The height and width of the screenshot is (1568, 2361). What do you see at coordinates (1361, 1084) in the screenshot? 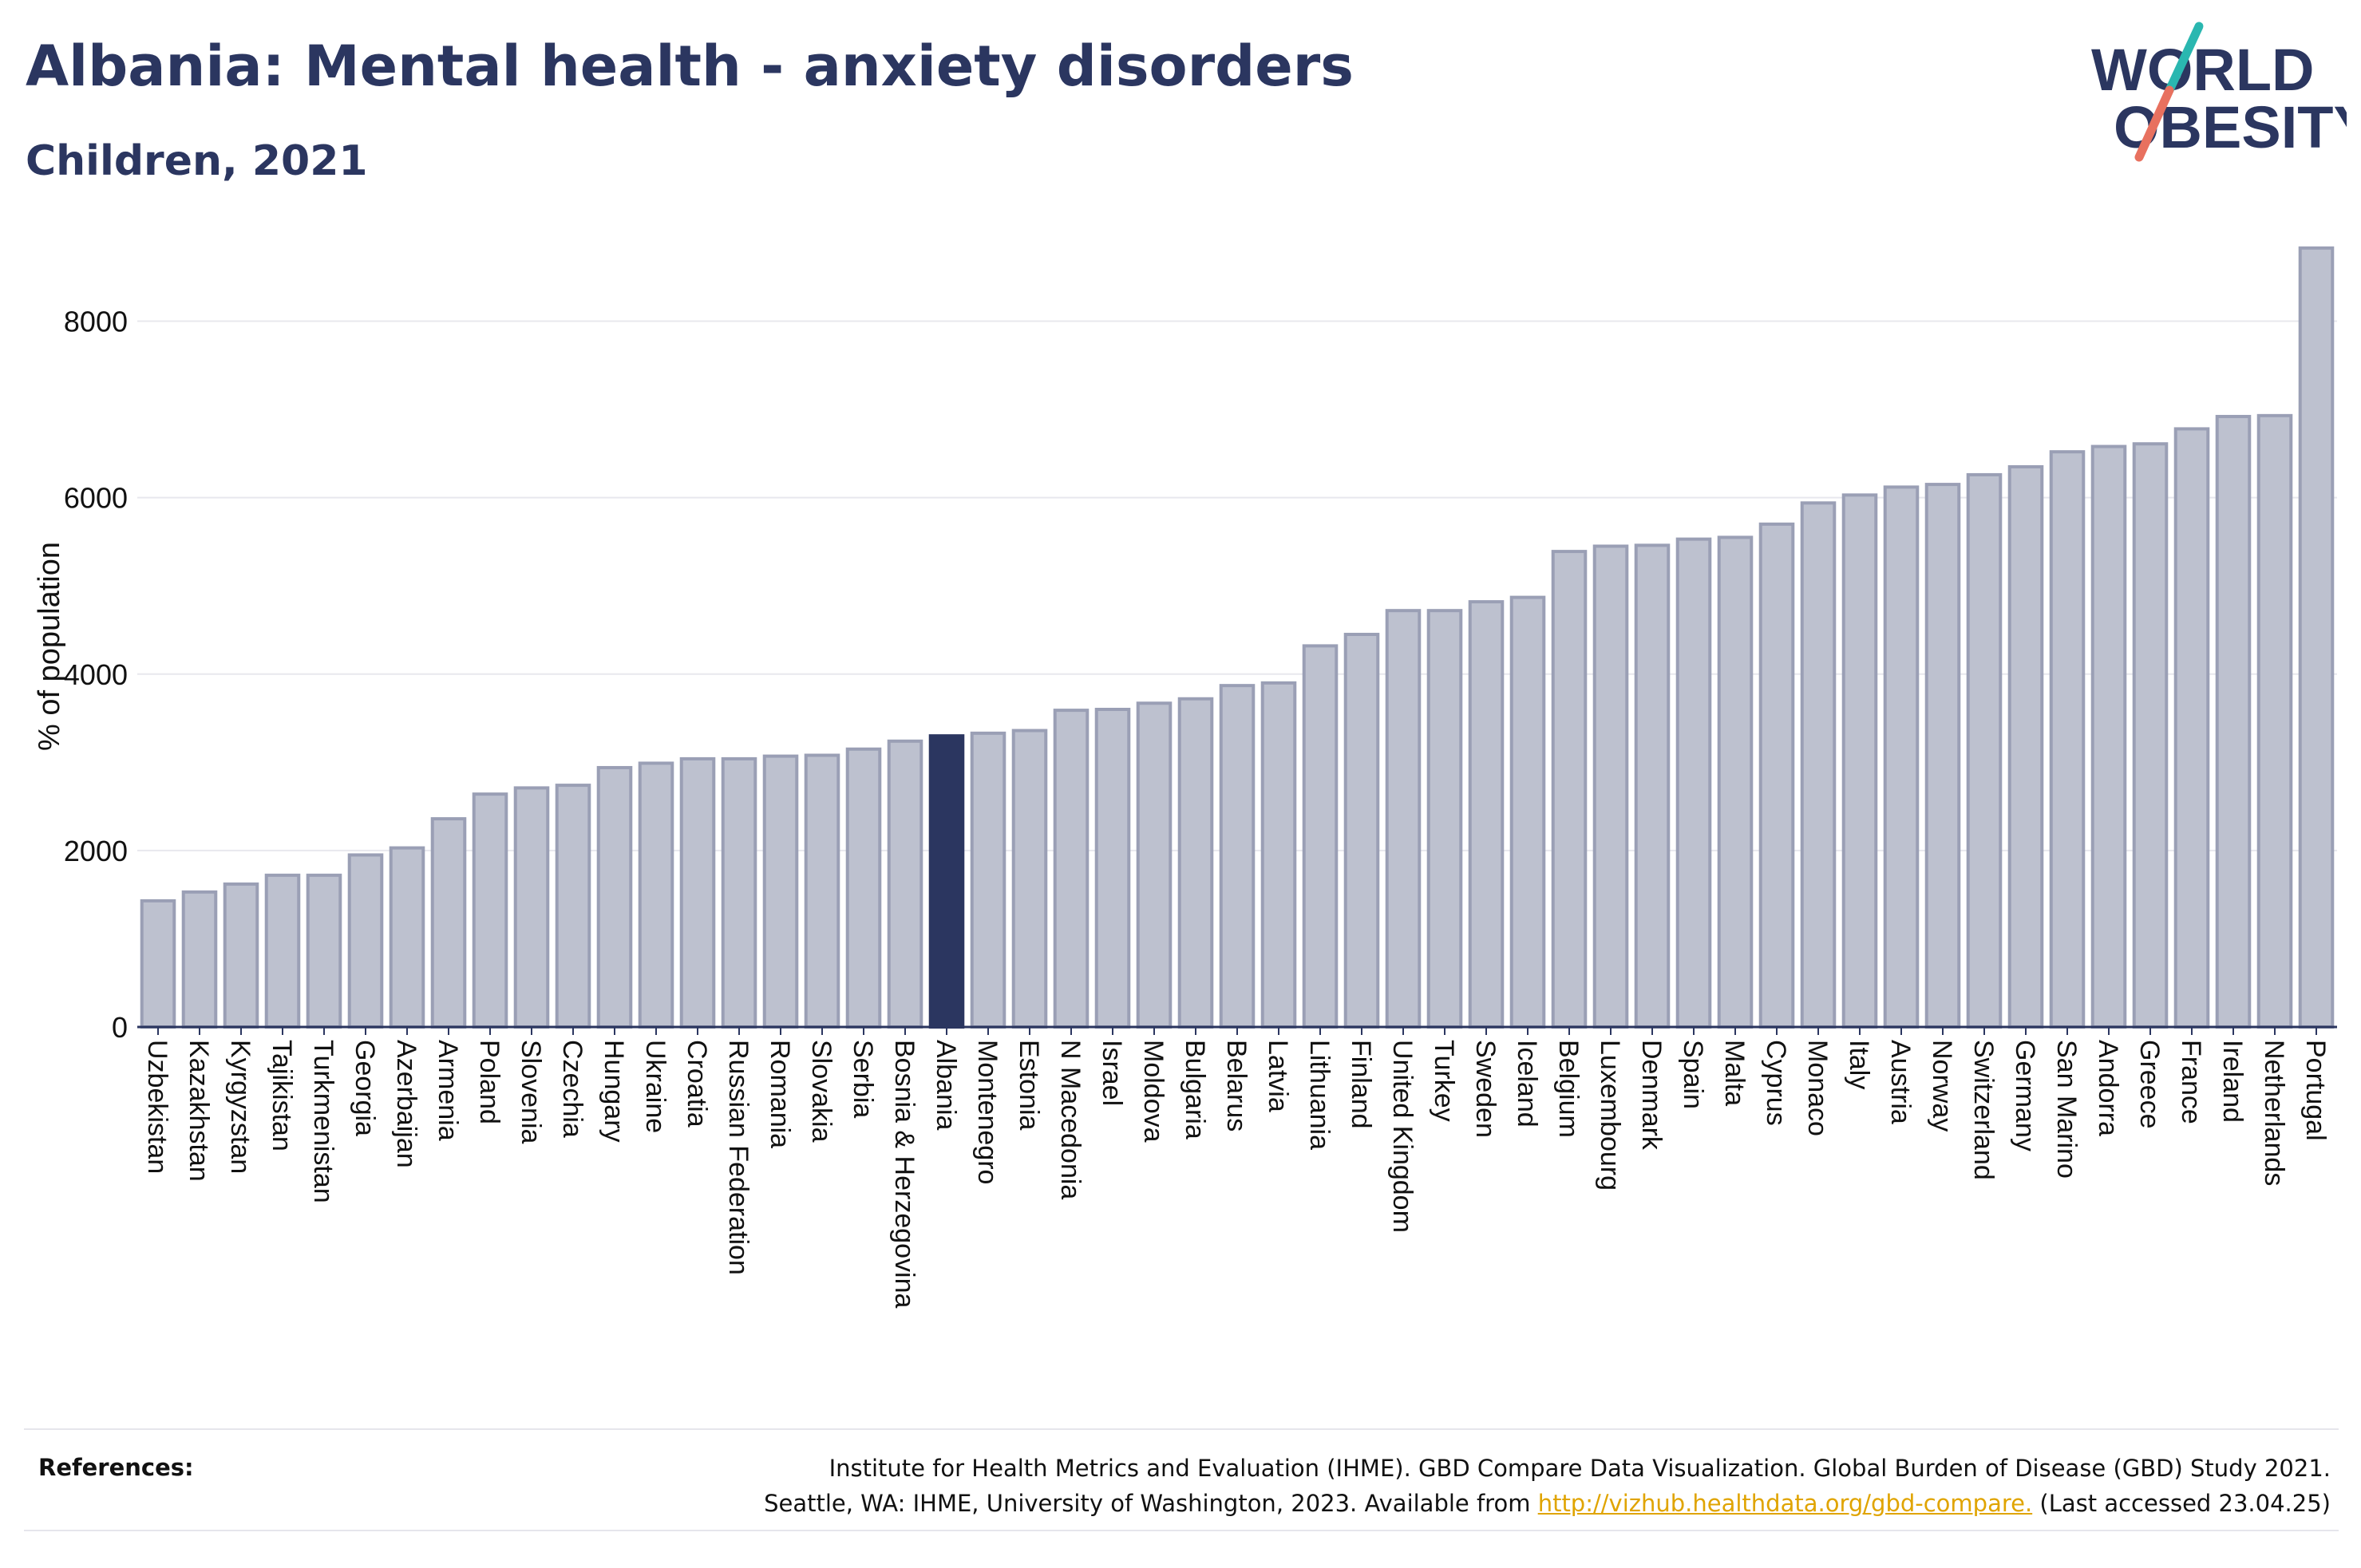
I see `x-tick-label: Finland` at bounding box center [1361, 1084].